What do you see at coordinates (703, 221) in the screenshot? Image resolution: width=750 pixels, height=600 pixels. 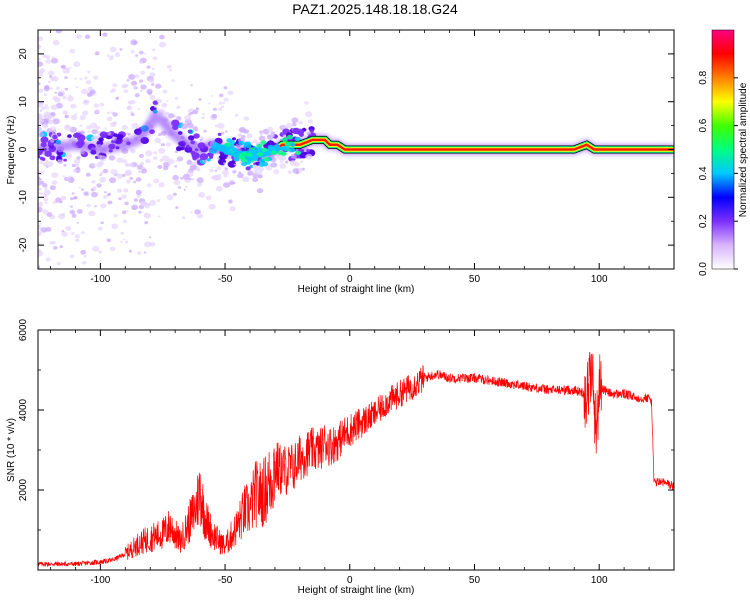 I see `colorbar-tick-label: 0.2` at bounding box center [703, 221].